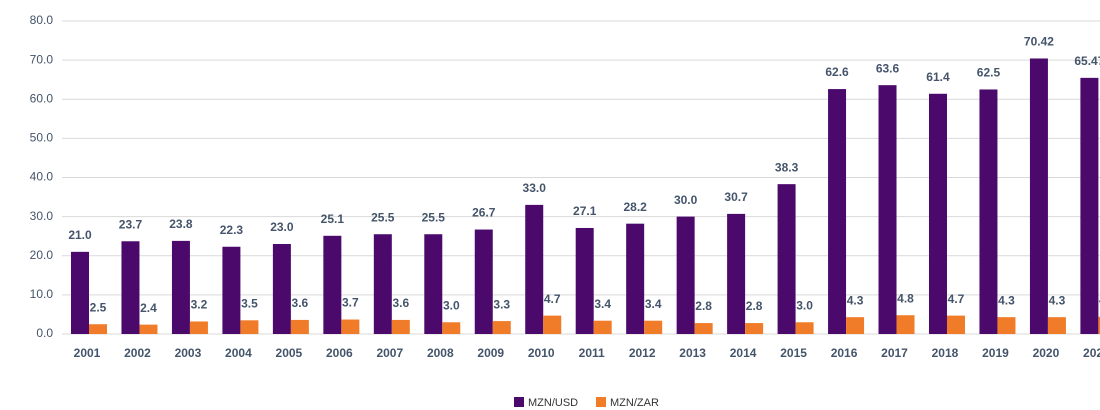 The image size is (1100, 410). Describe the element at coordinates (181, 224) in the screenshot. I see `value-label: 23.8` at that location.